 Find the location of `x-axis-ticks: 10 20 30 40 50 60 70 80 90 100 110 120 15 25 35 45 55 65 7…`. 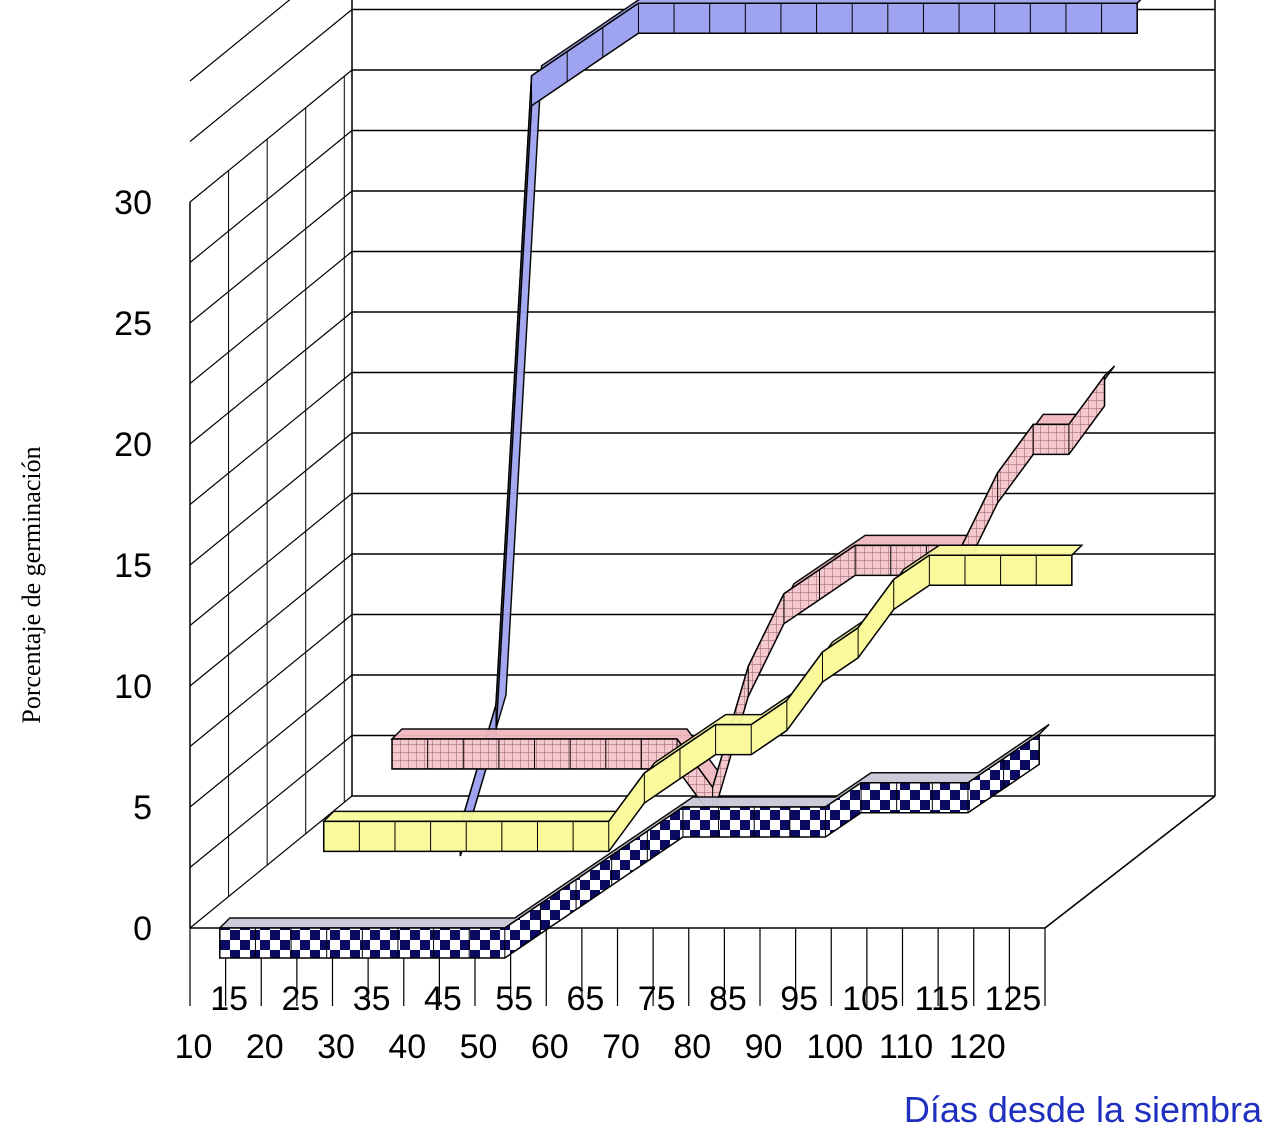

x-axis-ticks: 10 20 30 40 50 60 70 80 90 100 110 120 15 25 35 45 55 65 7… is located at coordinates (608, 1023).